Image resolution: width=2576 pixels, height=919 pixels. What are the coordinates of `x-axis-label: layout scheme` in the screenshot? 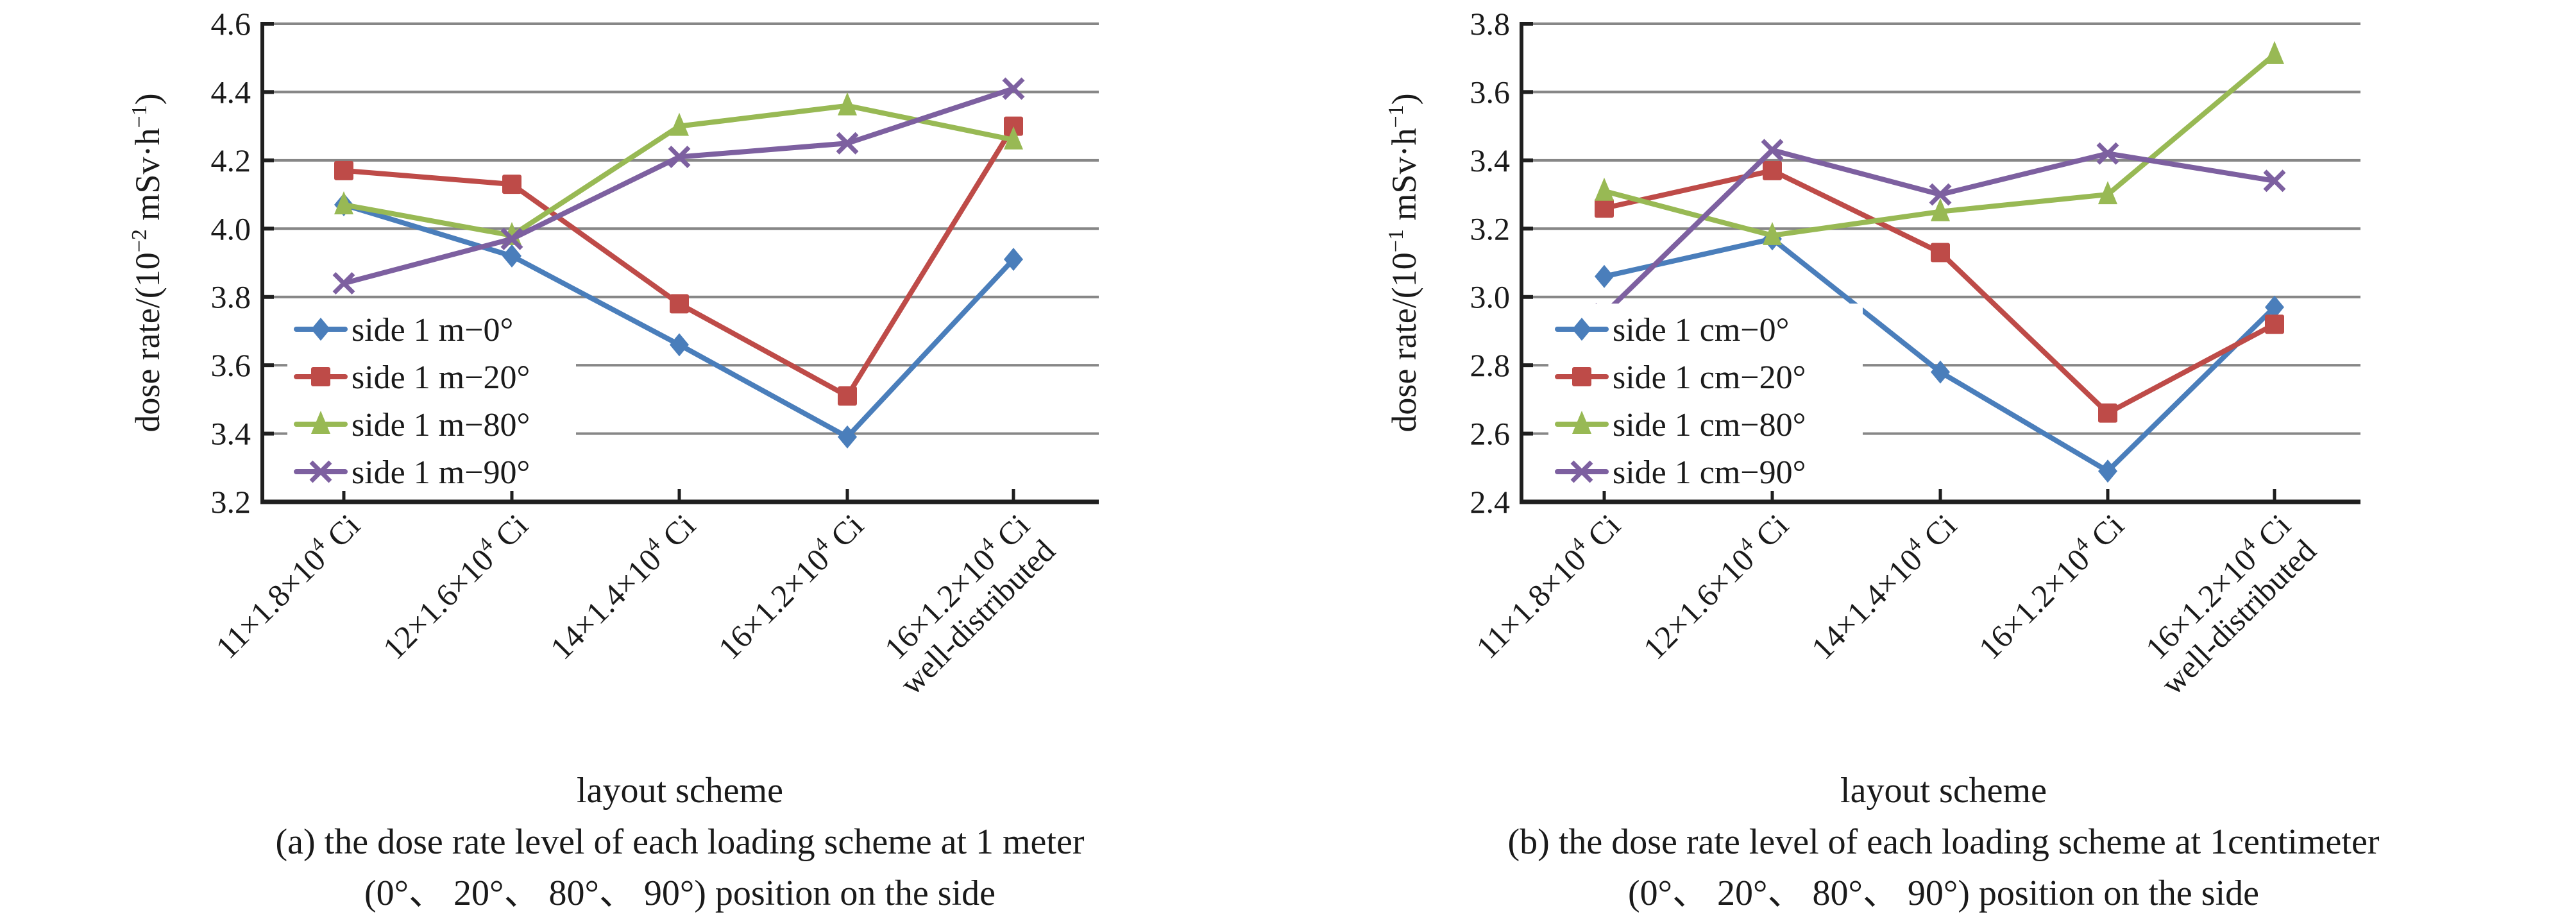 It's located at (680, 791).